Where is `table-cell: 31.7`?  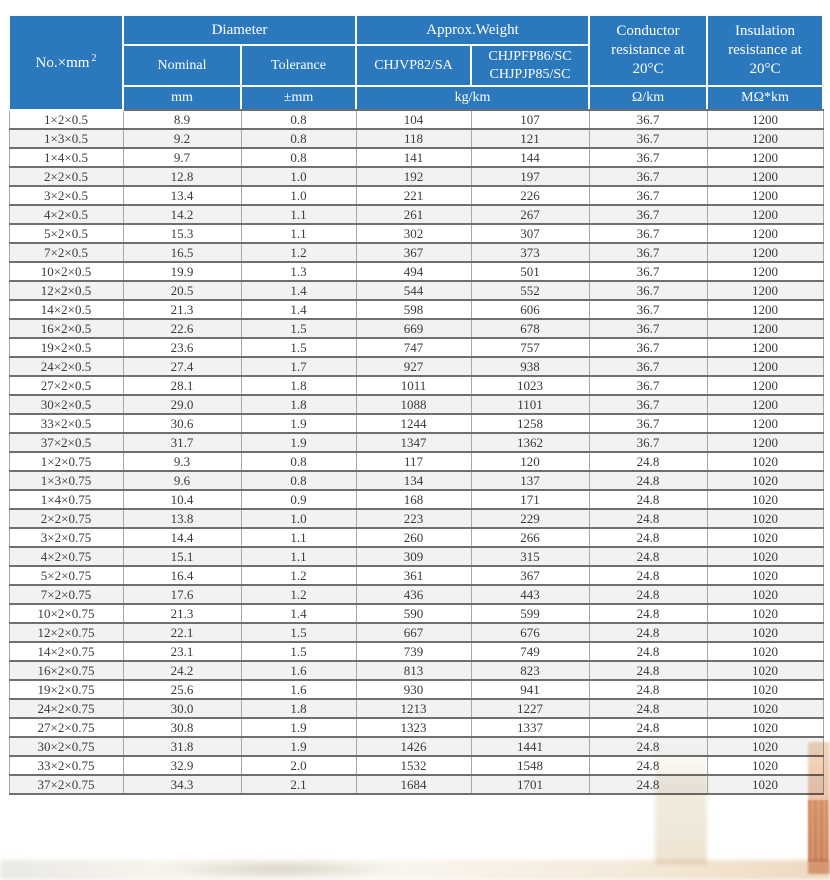
table-cell: 31.7 is located at coordinates (182, 442).